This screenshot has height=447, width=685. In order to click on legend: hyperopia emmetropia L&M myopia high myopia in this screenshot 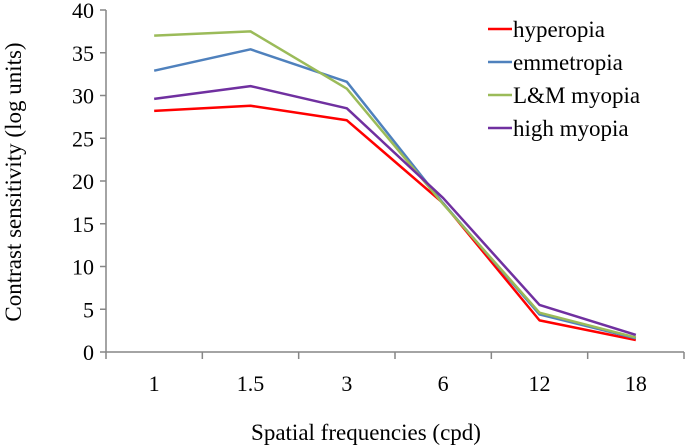, I will do `click(564, 79)`.